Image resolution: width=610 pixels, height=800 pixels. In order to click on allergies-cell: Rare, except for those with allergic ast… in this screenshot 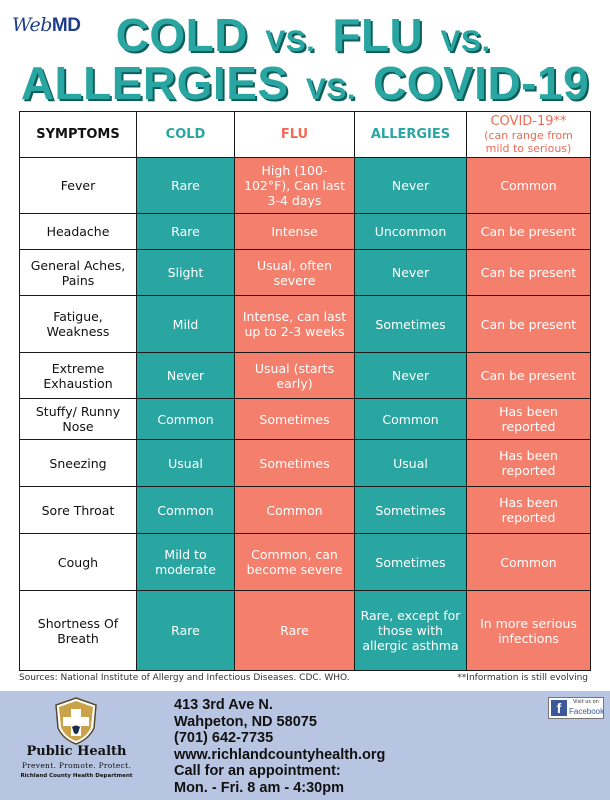, I will do `click(410, 630)`.